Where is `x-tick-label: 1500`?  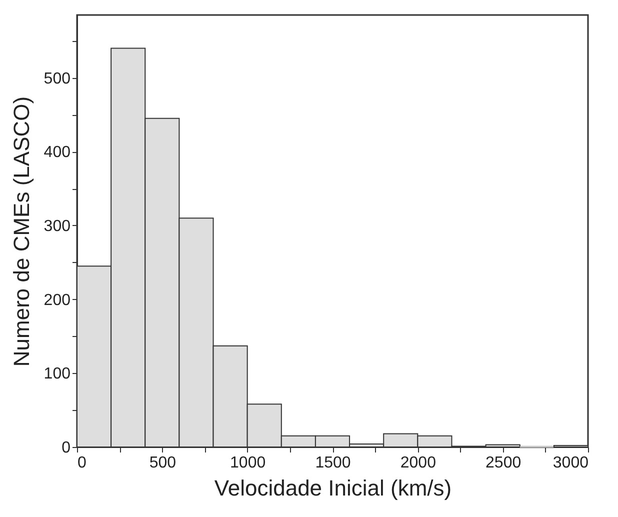 x-tick-label: 1500 is located at coordinates (333, 463).